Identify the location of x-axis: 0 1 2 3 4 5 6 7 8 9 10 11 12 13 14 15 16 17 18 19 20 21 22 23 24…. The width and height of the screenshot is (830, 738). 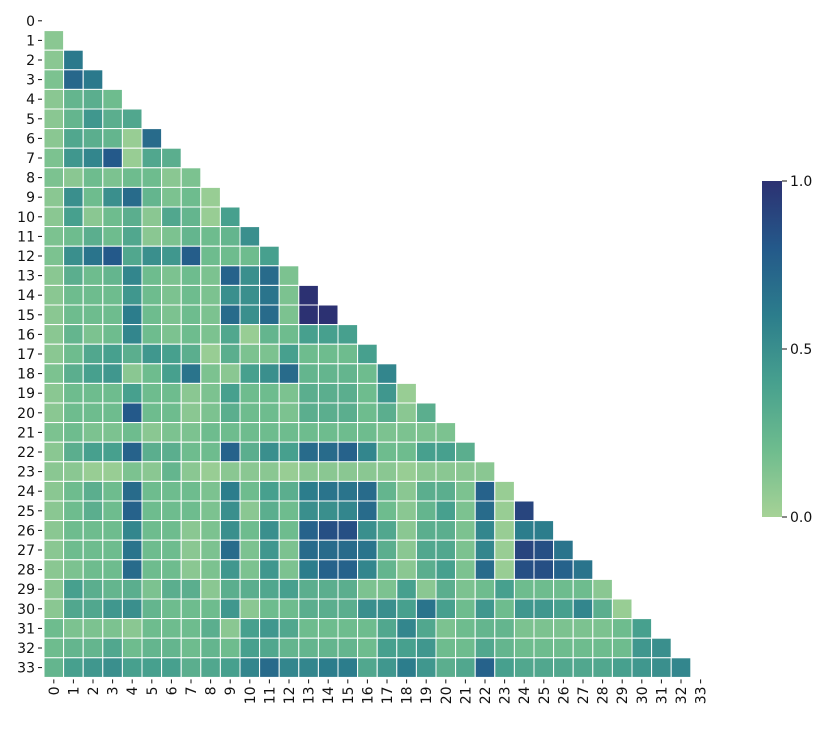
(378, 691).